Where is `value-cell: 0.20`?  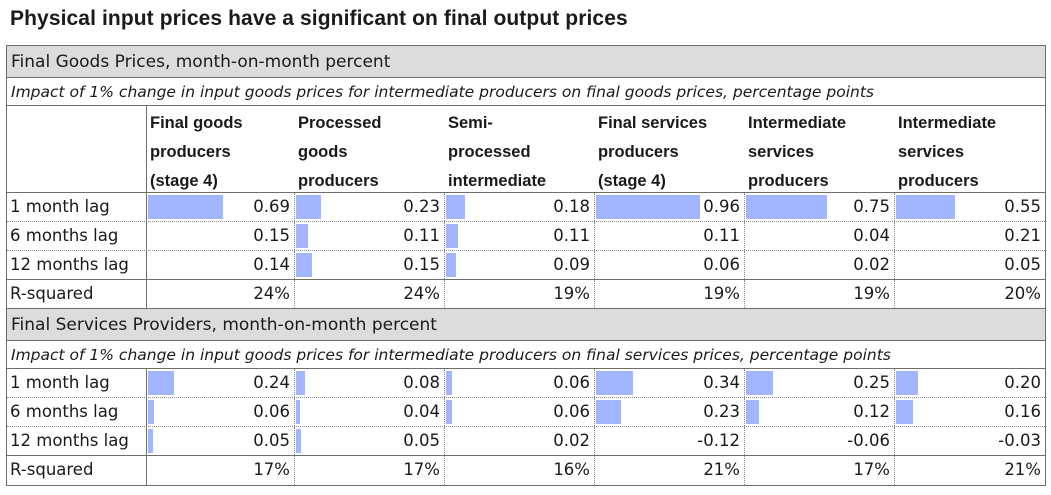
value-cell: 0.20 is located at coordinates (970, 383).